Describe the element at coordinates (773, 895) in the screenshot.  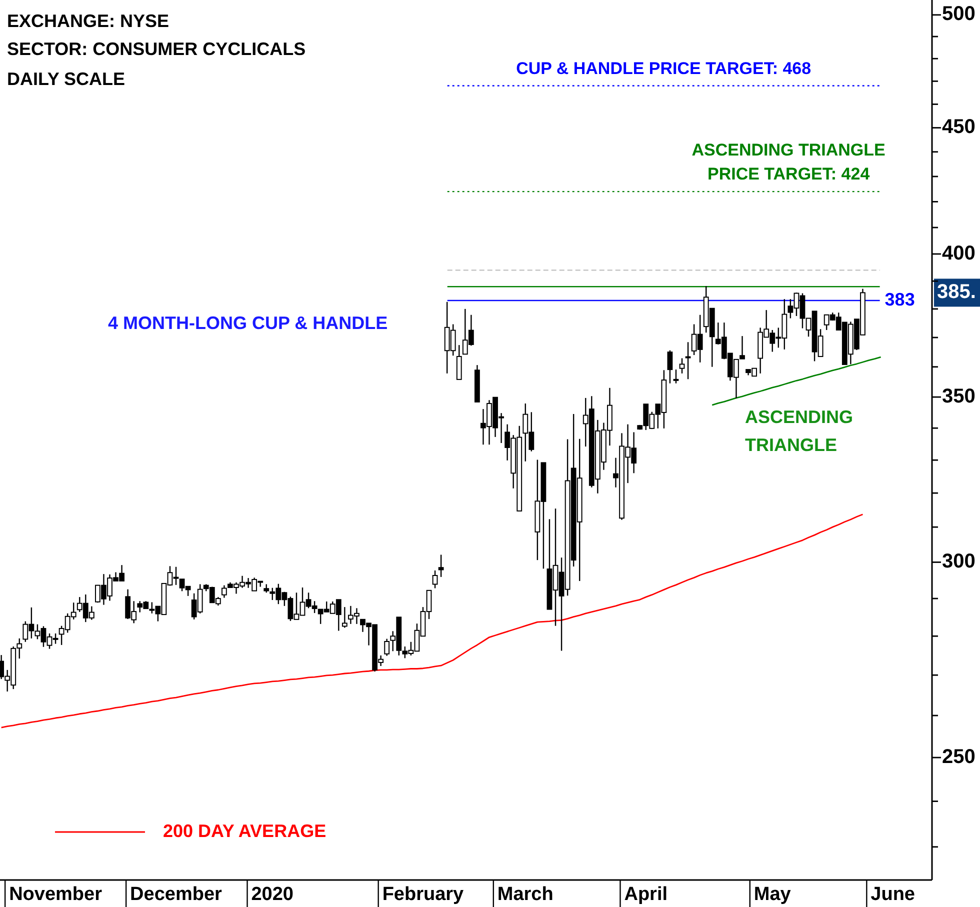
I see `x-tick-label: May` at that location.